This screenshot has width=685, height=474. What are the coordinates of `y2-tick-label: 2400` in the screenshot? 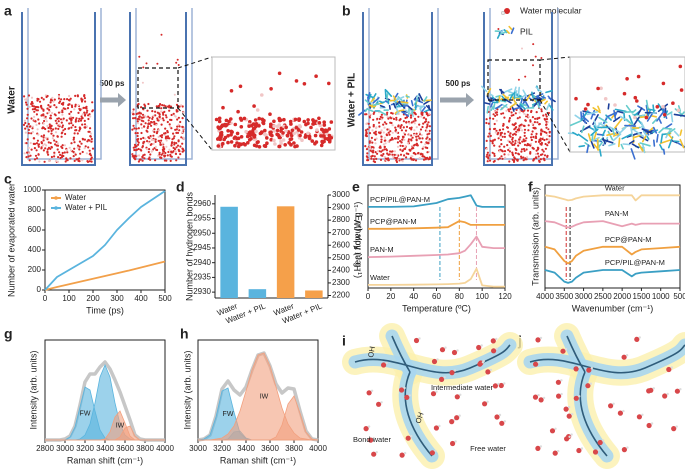 It's located at (341, 269).